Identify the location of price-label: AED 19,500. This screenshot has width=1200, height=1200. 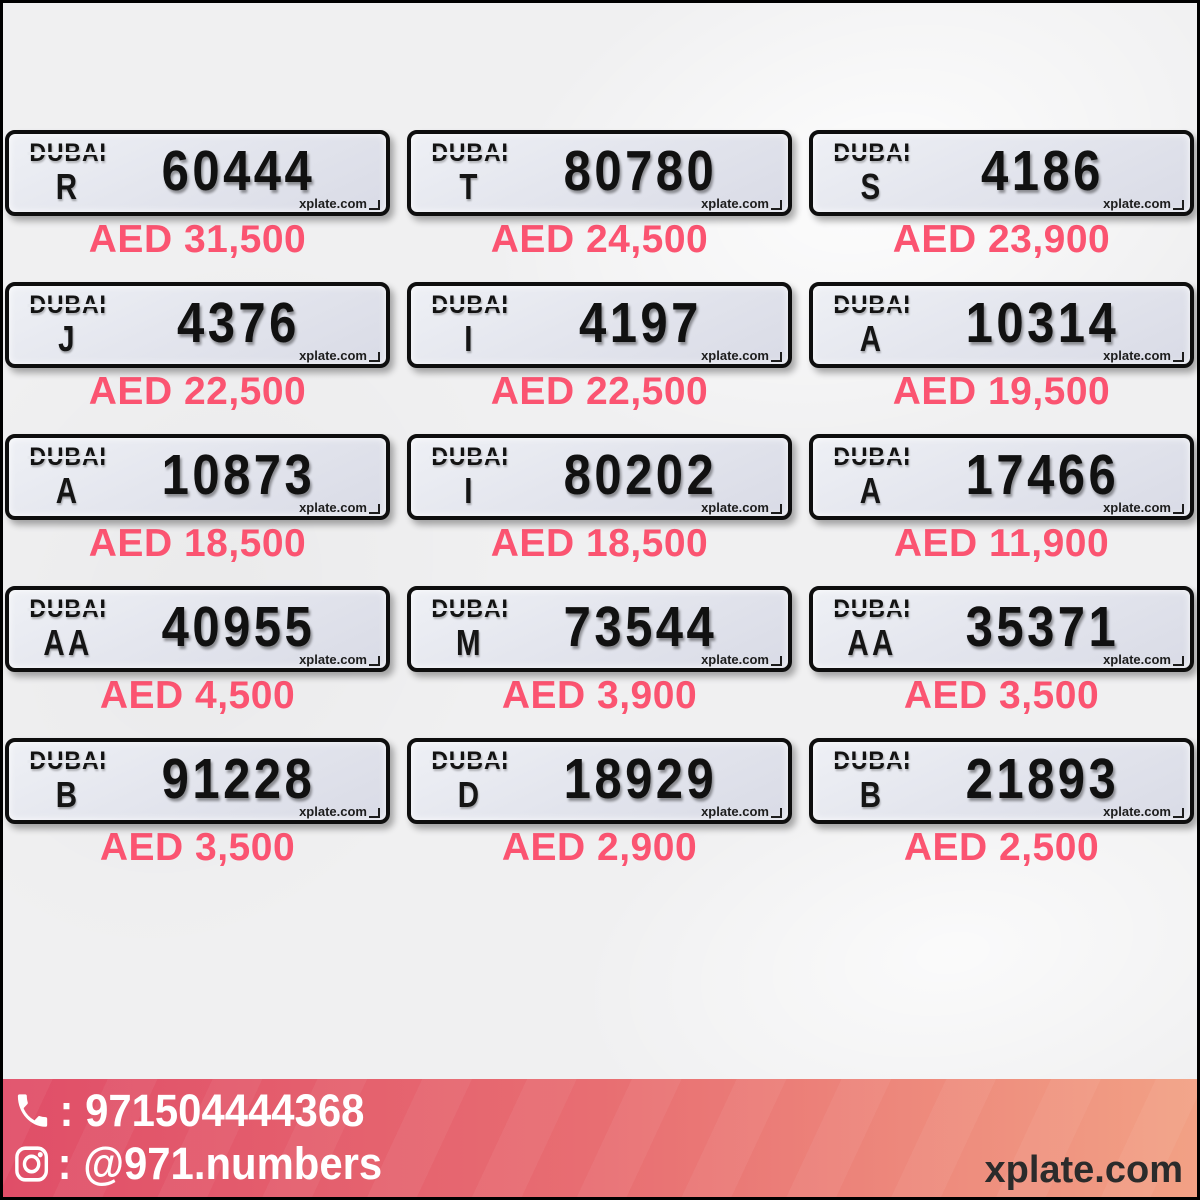
(1001, 391).